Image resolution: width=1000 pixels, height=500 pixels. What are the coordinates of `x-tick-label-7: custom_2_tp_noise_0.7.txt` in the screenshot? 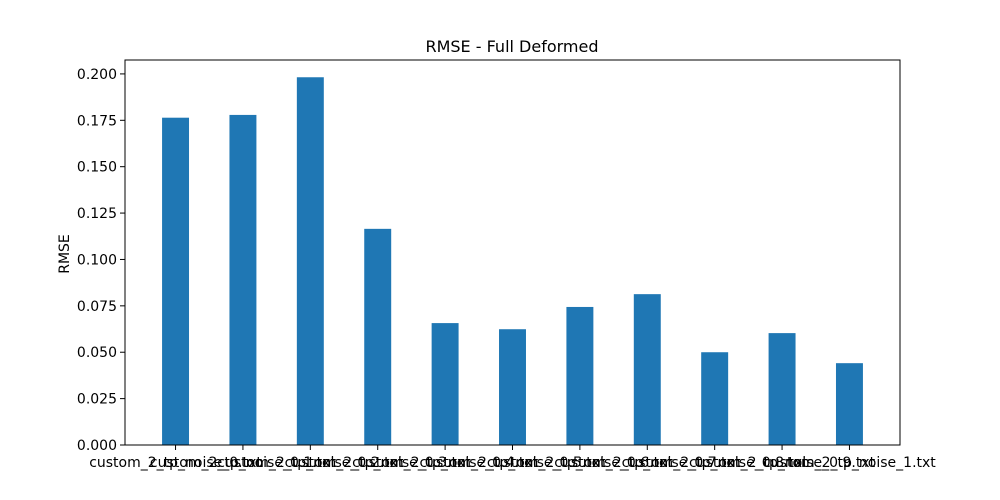 It's located at (647, 463).